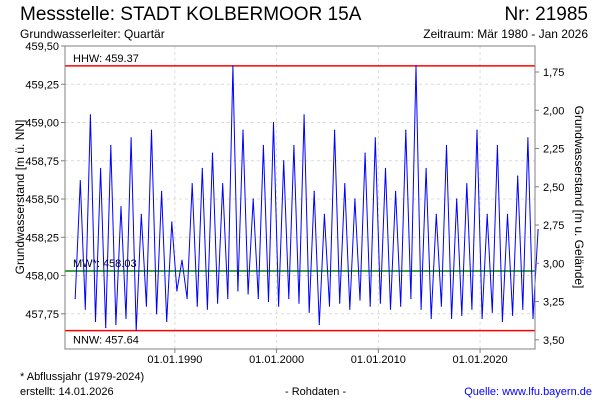  Describe the element at coordinates (316, 392) in the screenshot. I see `data-type: - Rohdaten -` at that location.